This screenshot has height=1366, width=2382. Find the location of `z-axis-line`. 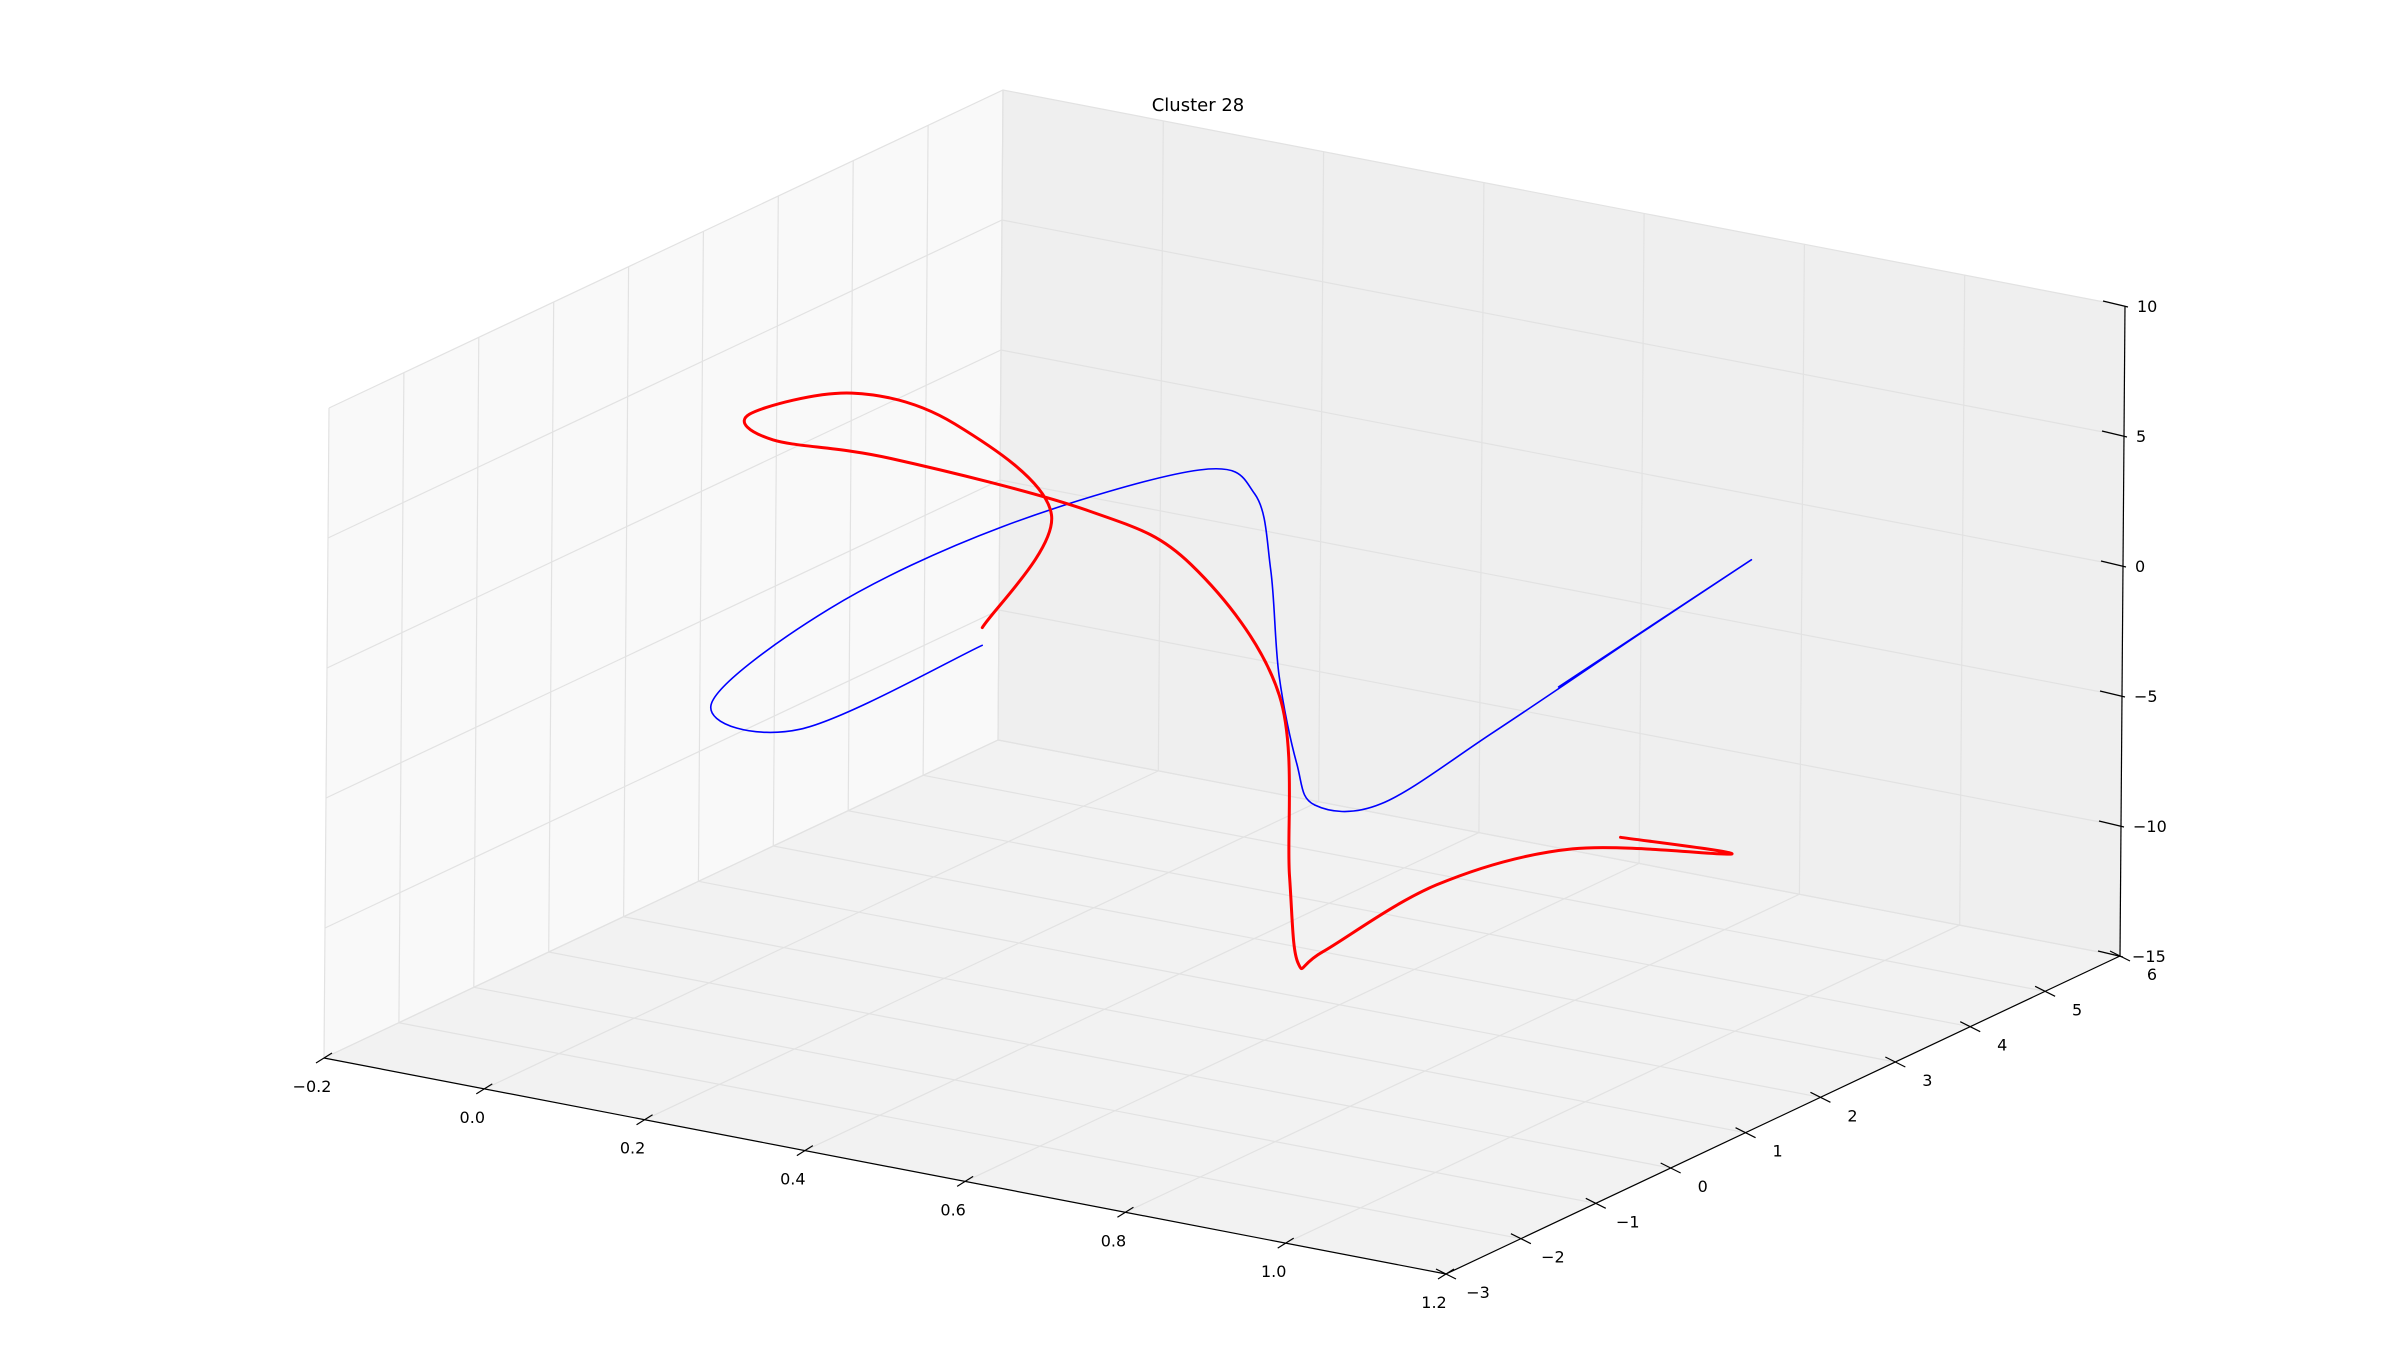

z-axis-line is located at coordinates (2122, 631).